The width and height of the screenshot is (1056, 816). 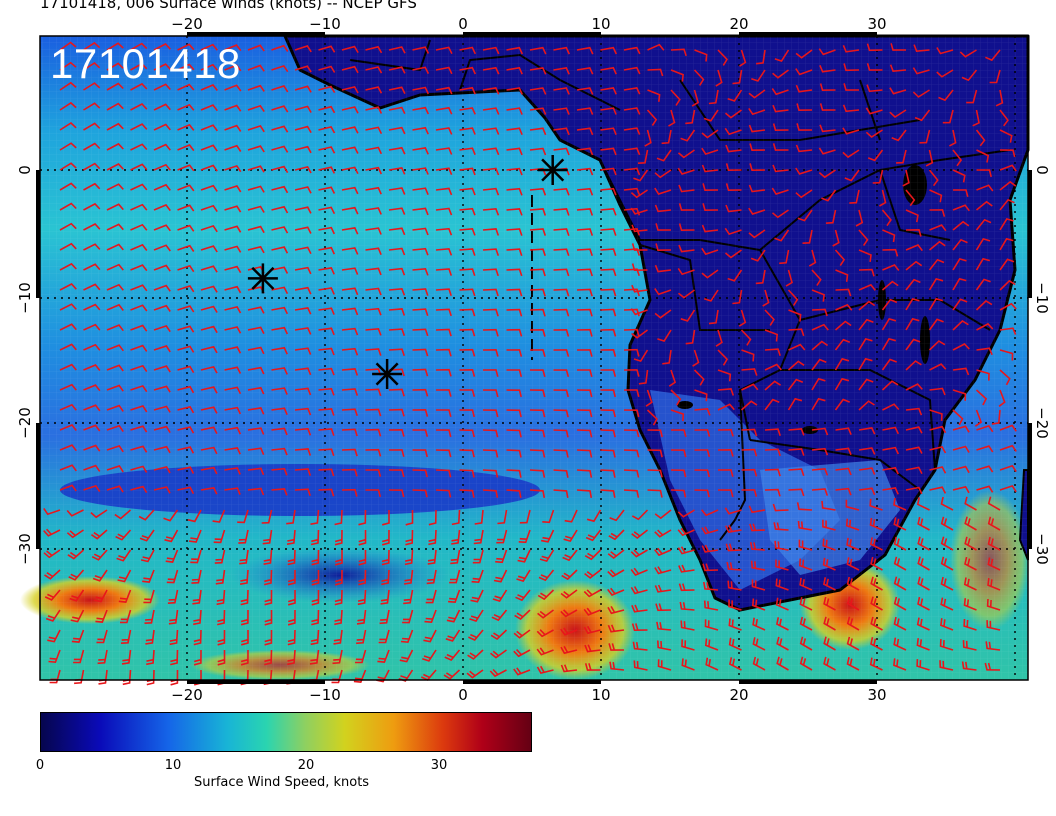 What do you see at coordinates (600, 24) in the screenshot?
I see `lon-label: 10` at bounding box center [600, 24].